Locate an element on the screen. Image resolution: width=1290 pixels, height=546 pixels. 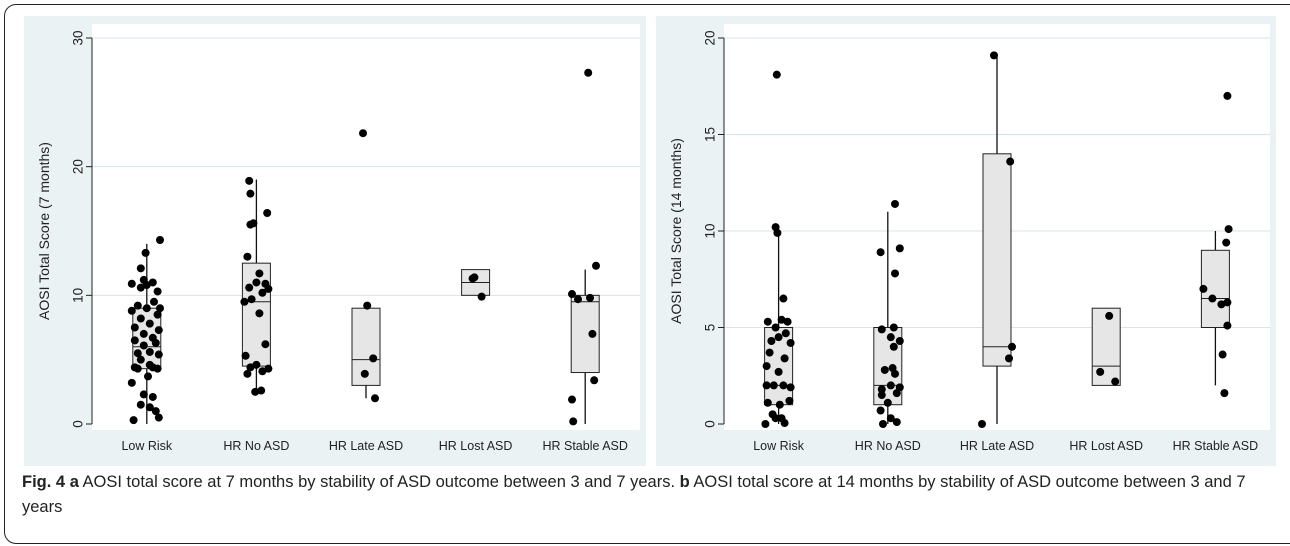
x-category-label: HR Stable ASD is located at coordinates (584, 446).